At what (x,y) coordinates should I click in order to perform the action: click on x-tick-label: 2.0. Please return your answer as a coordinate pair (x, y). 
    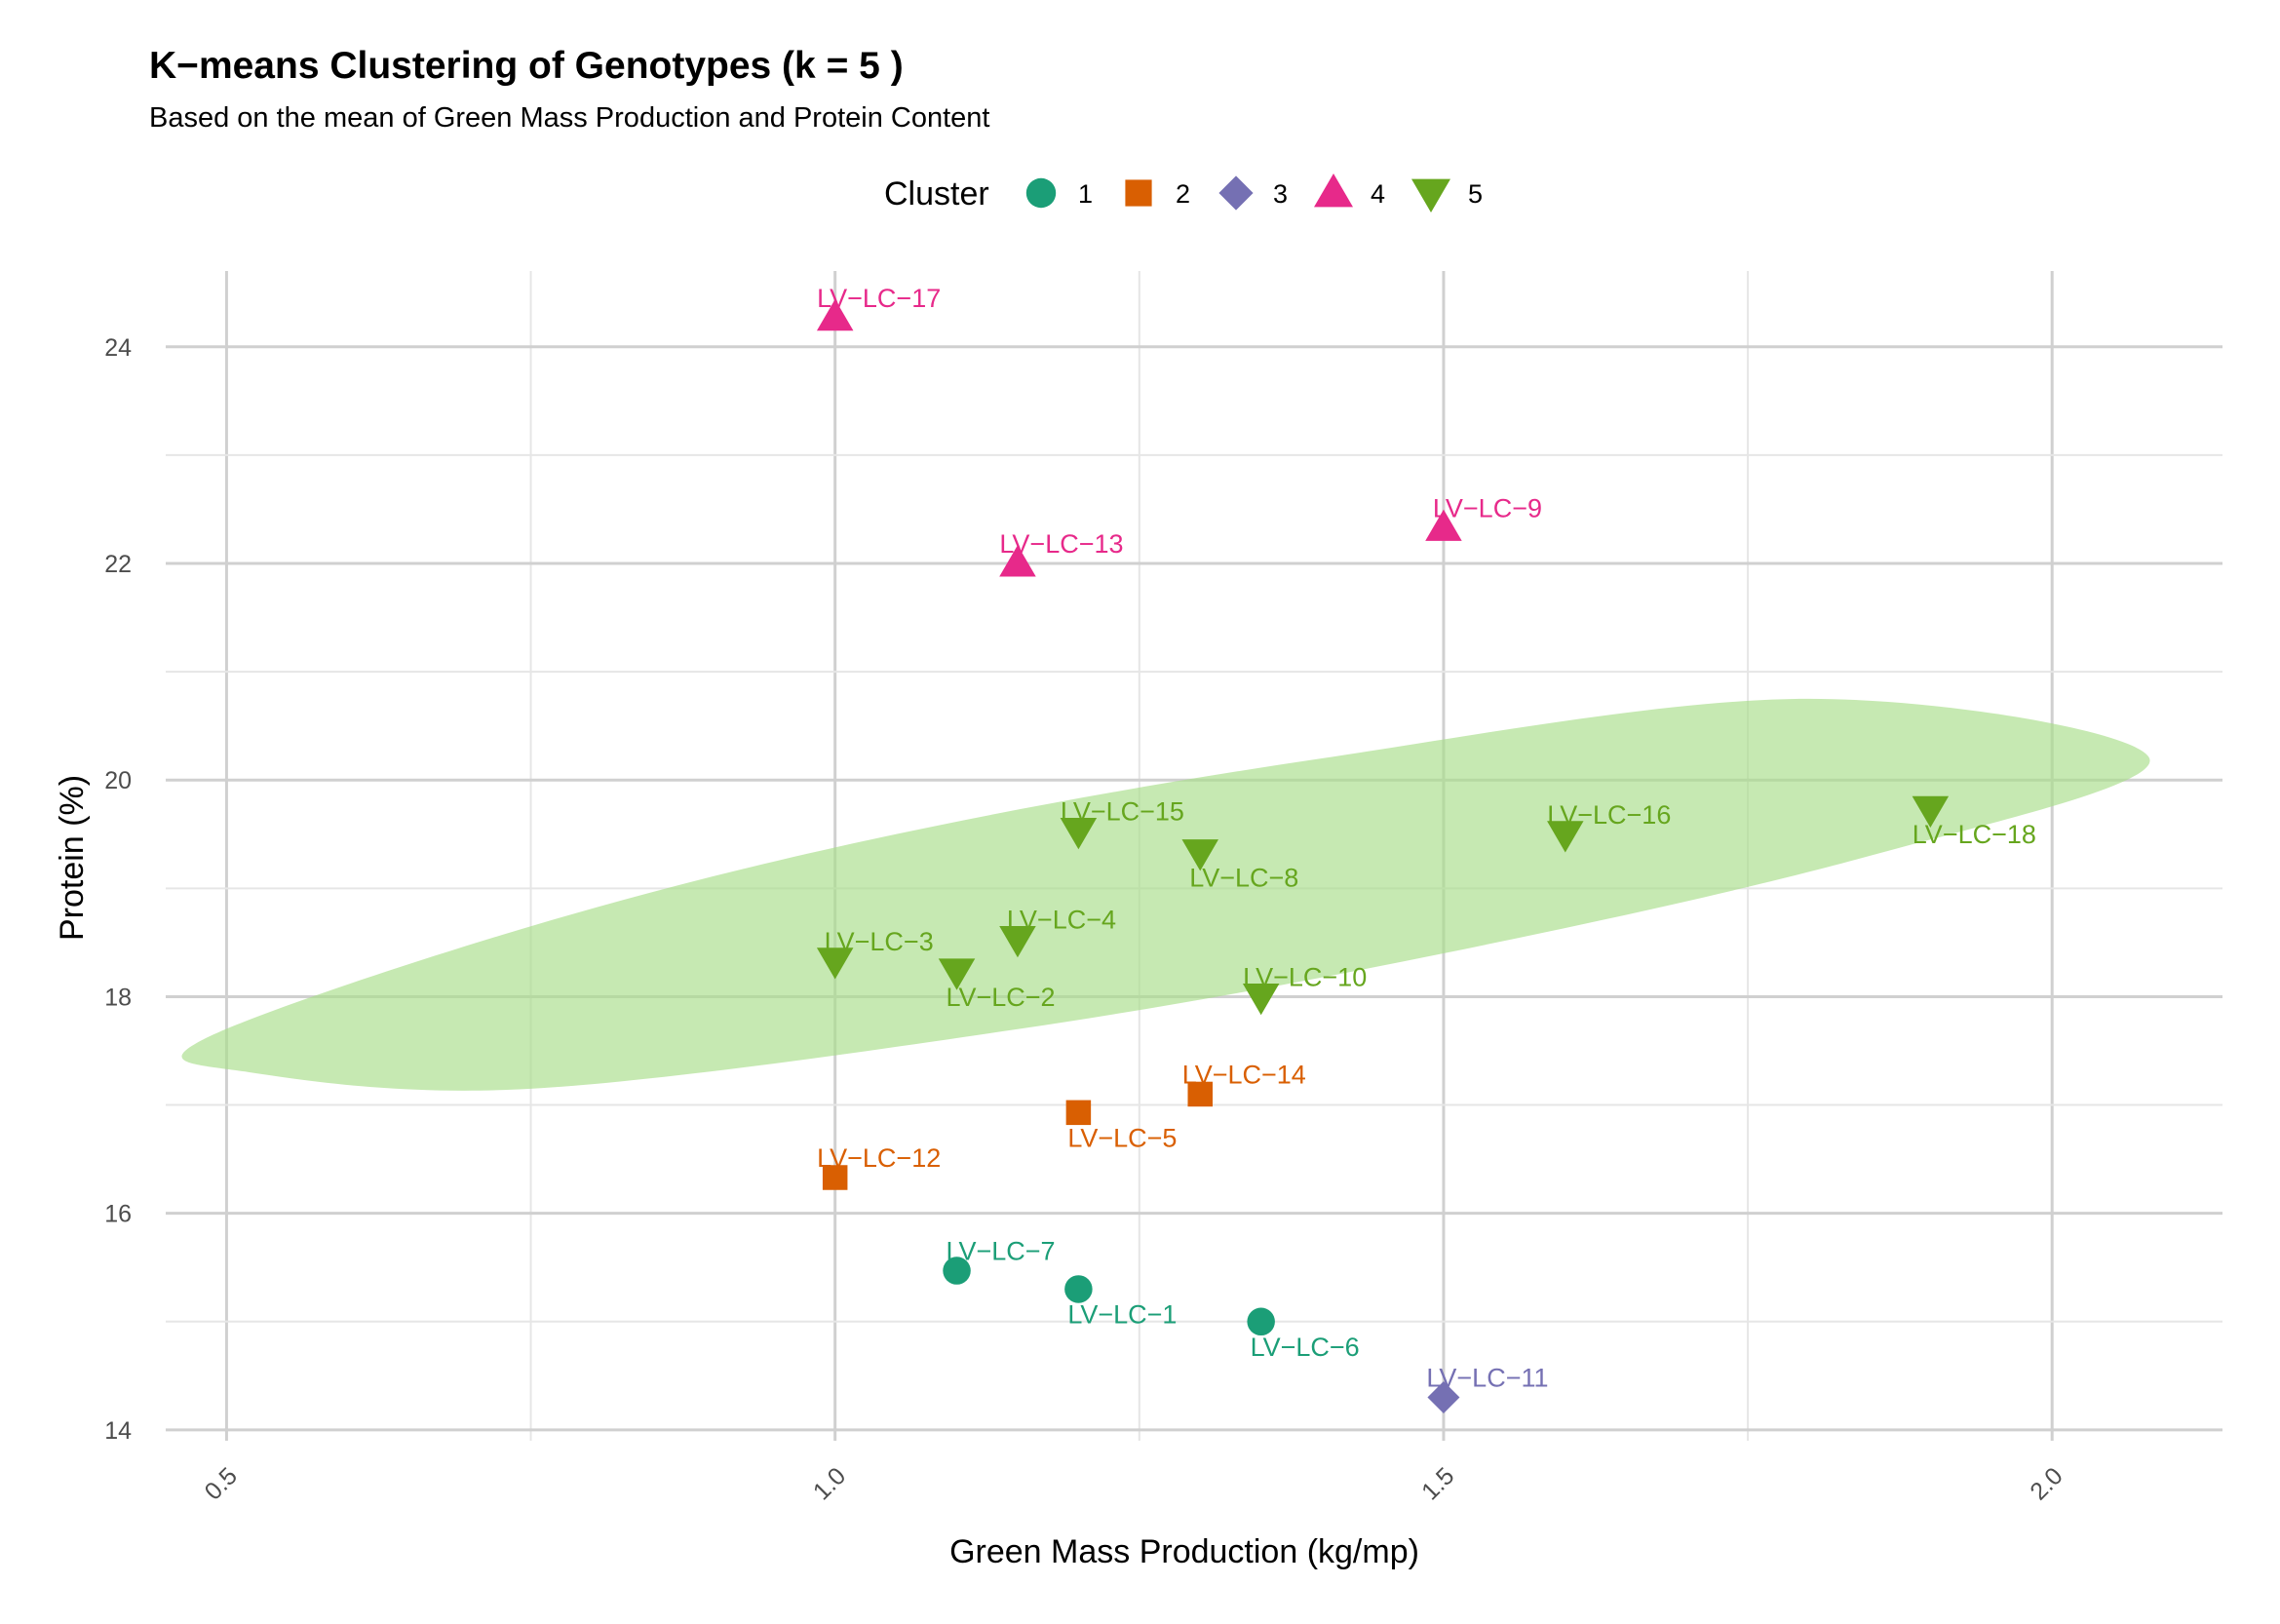
    Looking at the image, I should click on (2046, 1483).